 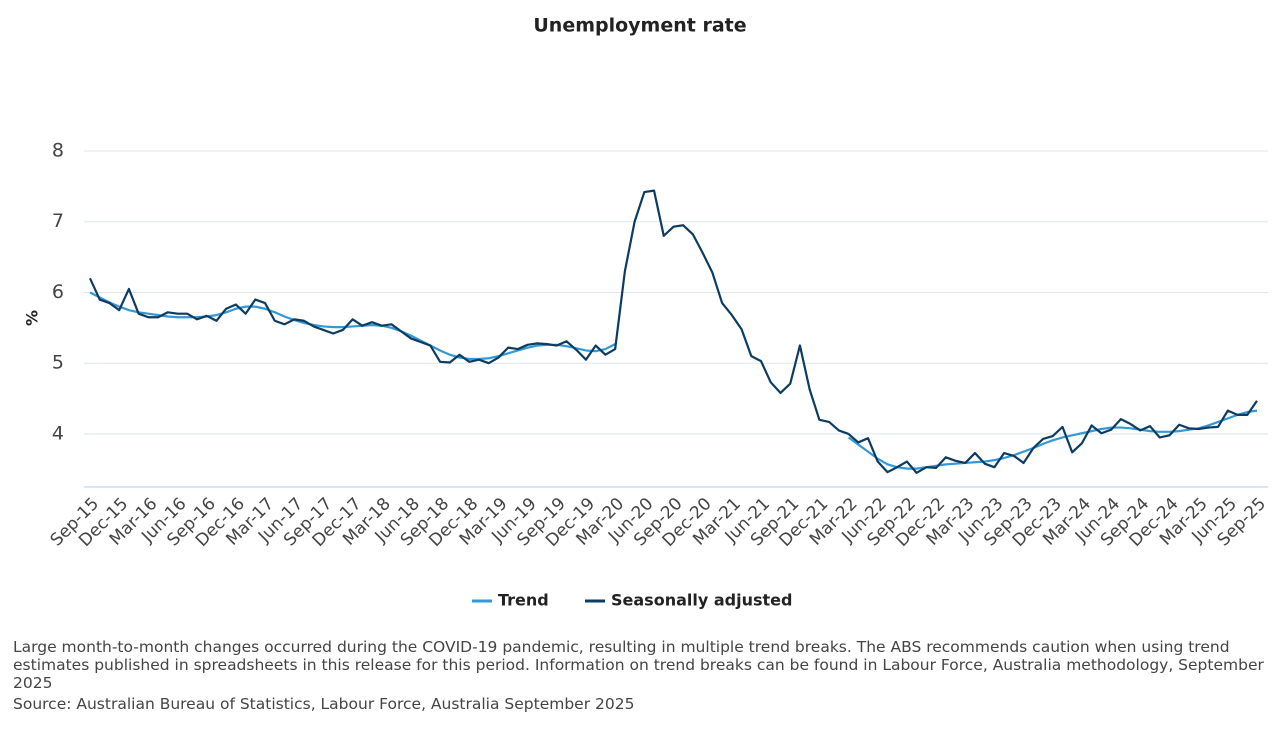 I want to click on y-tick-label: 7, so click(x=58, y=221).